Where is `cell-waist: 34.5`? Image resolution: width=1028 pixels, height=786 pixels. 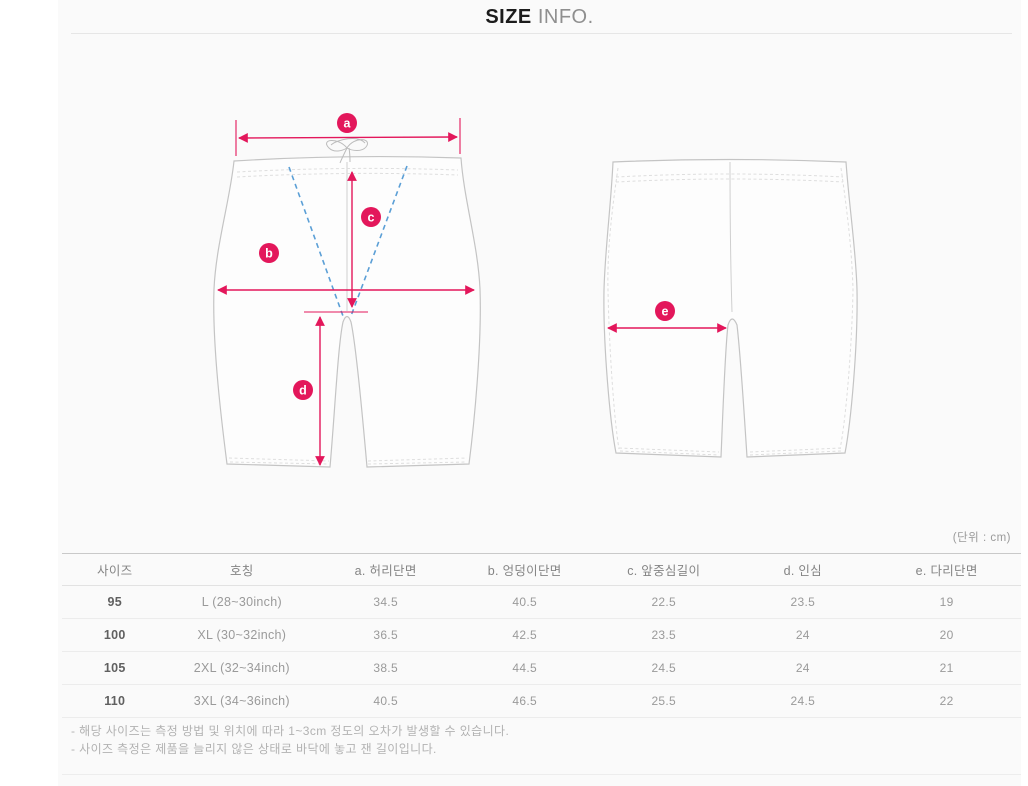 cell-waist: 34.5 is located at coordinates (386, 602).